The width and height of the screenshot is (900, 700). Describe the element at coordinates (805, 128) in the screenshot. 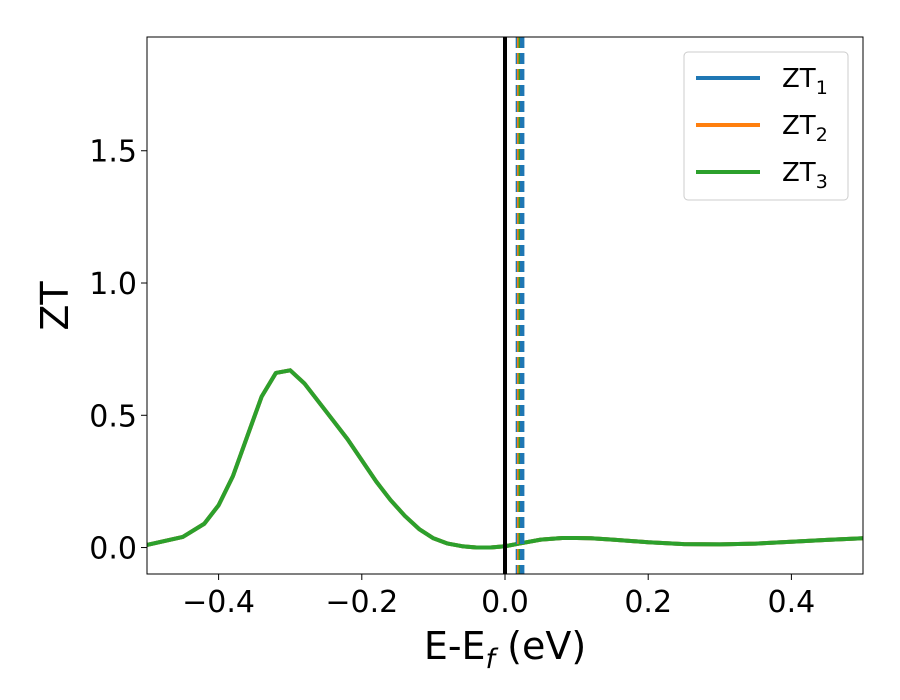

I see `legend-label-zt2: ZT2` at that location.